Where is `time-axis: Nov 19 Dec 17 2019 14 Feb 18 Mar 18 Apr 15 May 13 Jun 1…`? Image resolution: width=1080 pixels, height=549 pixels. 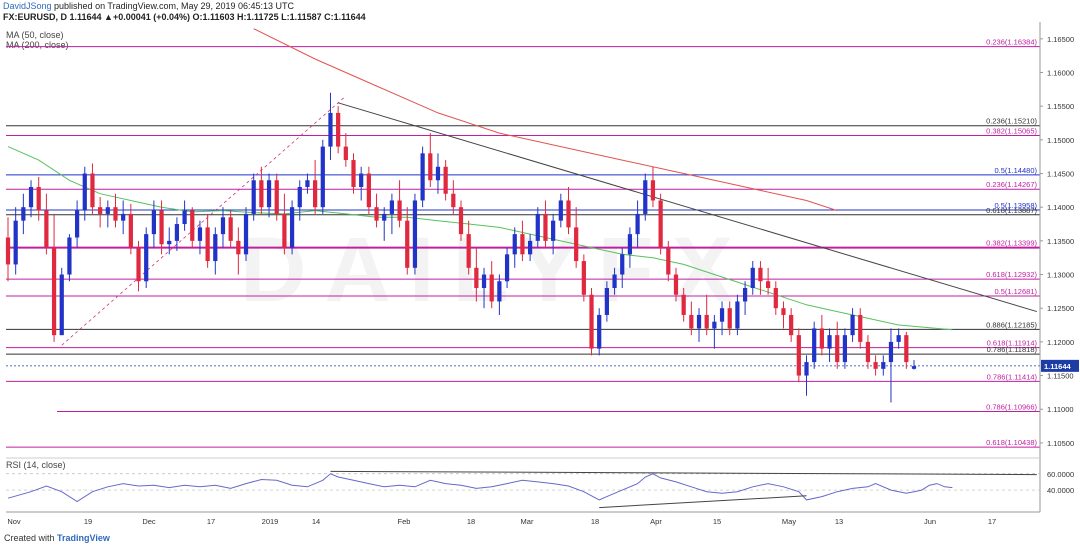
time-axis: Nov 19 Dec 17 2019 14 Feb 18 Mar 18 Apr 15 May 13 Jun 1… is located at coordinates (523, 518).